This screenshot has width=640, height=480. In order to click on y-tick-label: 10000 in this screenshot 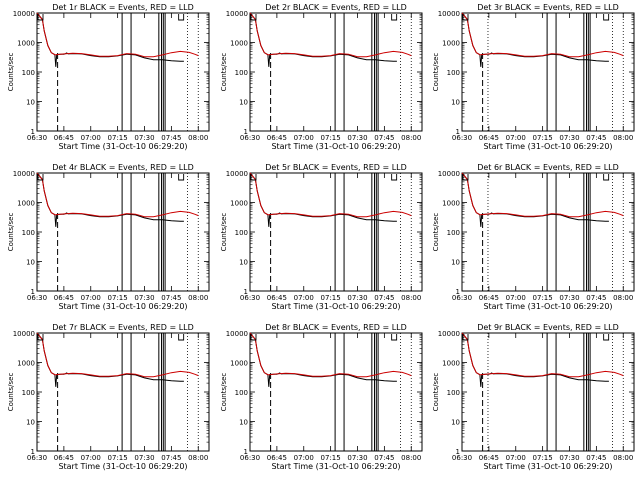, I will do `click(237, 334)`.